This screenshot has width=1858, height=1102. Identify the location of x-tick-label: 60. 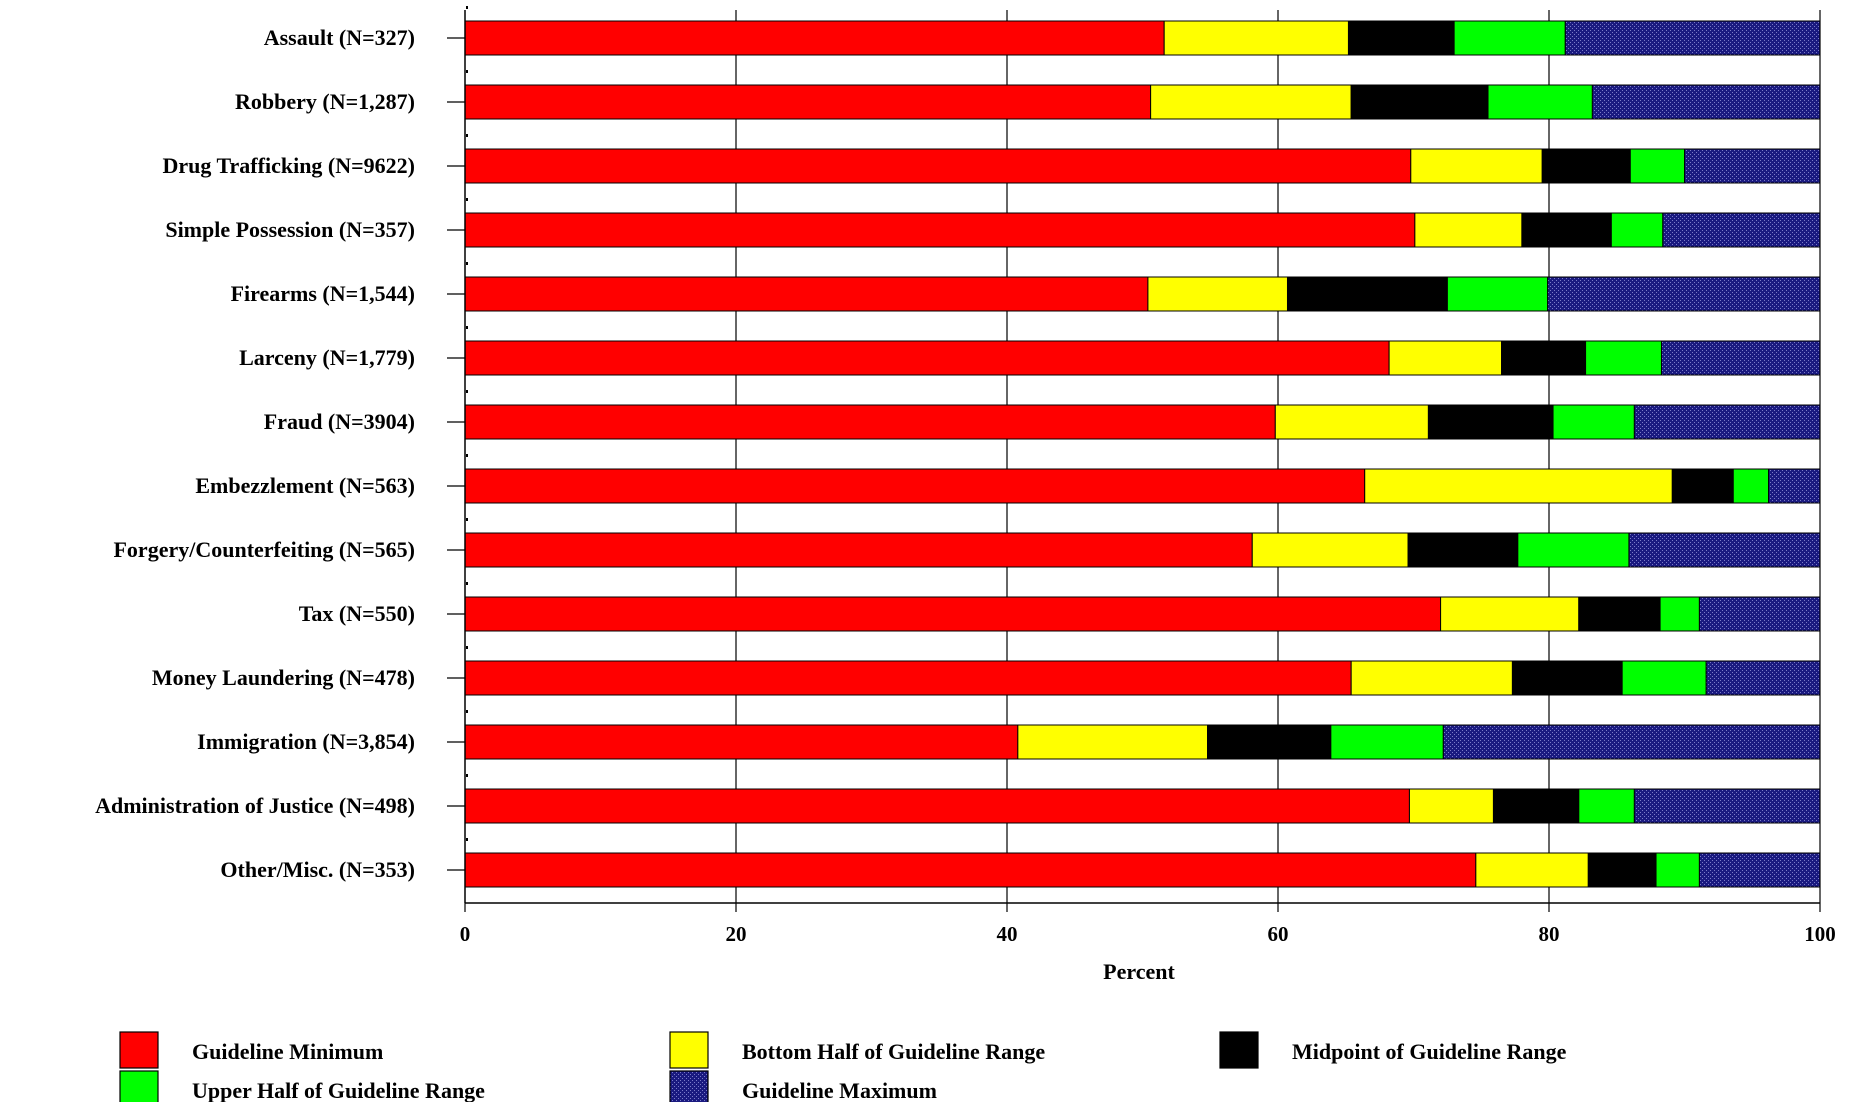
(1278, 934).